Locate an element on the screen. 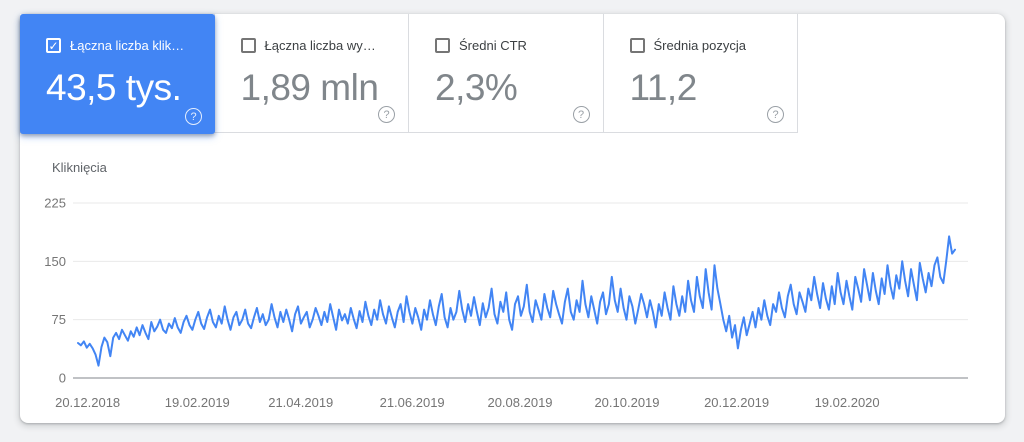 The width and height of the screenshot is (1024, 442). y-tick-label: 225 is located at coordinates (55, 203).